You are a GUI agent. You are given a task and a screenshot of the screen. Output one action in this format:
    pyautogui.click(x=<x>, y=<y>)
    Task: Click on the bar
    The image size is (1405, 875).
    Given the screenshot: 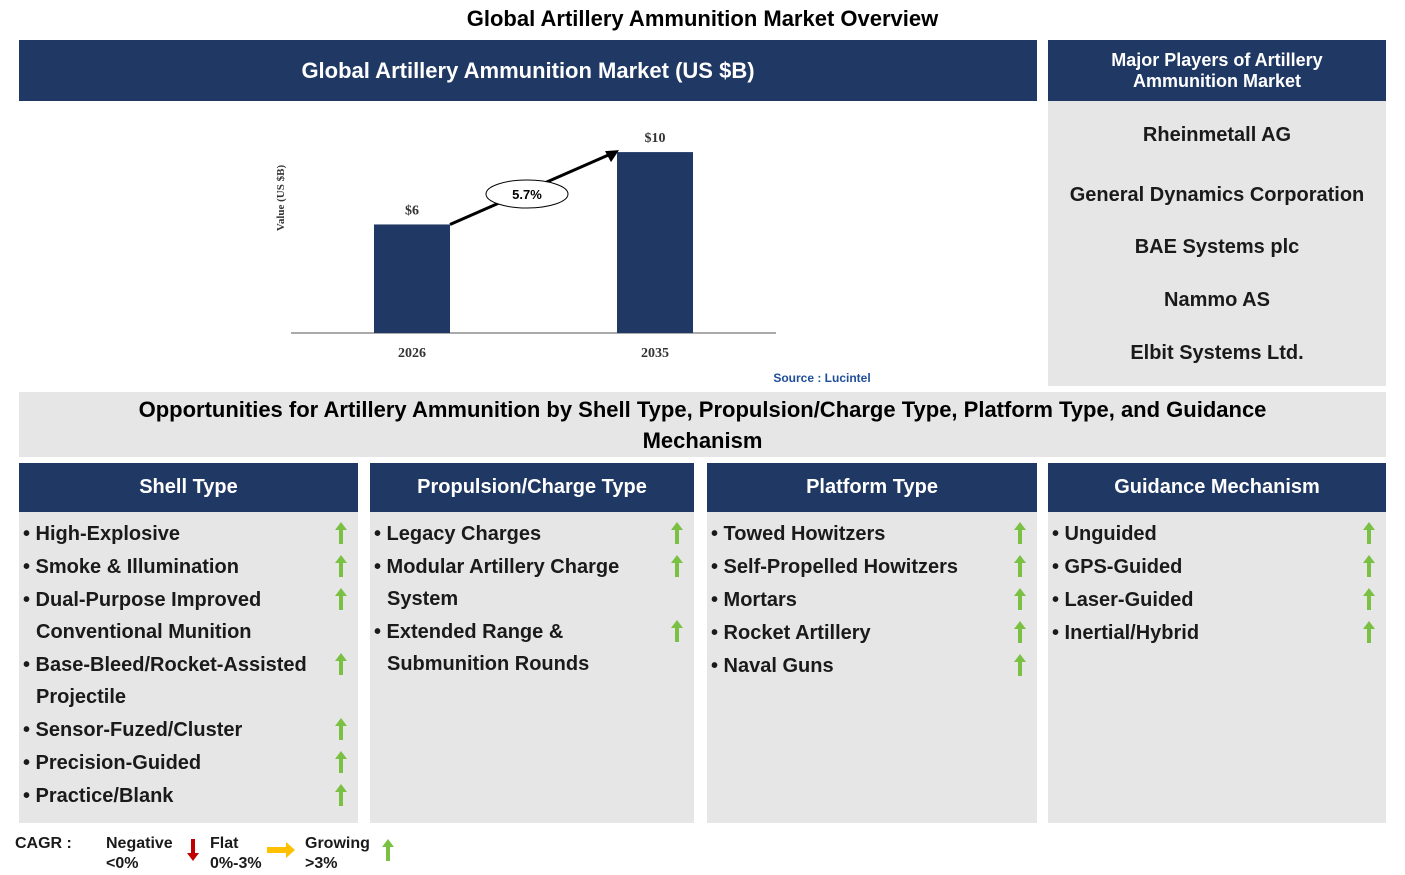 What is the action you would take?
    pyautogui.click(x=655, y=242)
    